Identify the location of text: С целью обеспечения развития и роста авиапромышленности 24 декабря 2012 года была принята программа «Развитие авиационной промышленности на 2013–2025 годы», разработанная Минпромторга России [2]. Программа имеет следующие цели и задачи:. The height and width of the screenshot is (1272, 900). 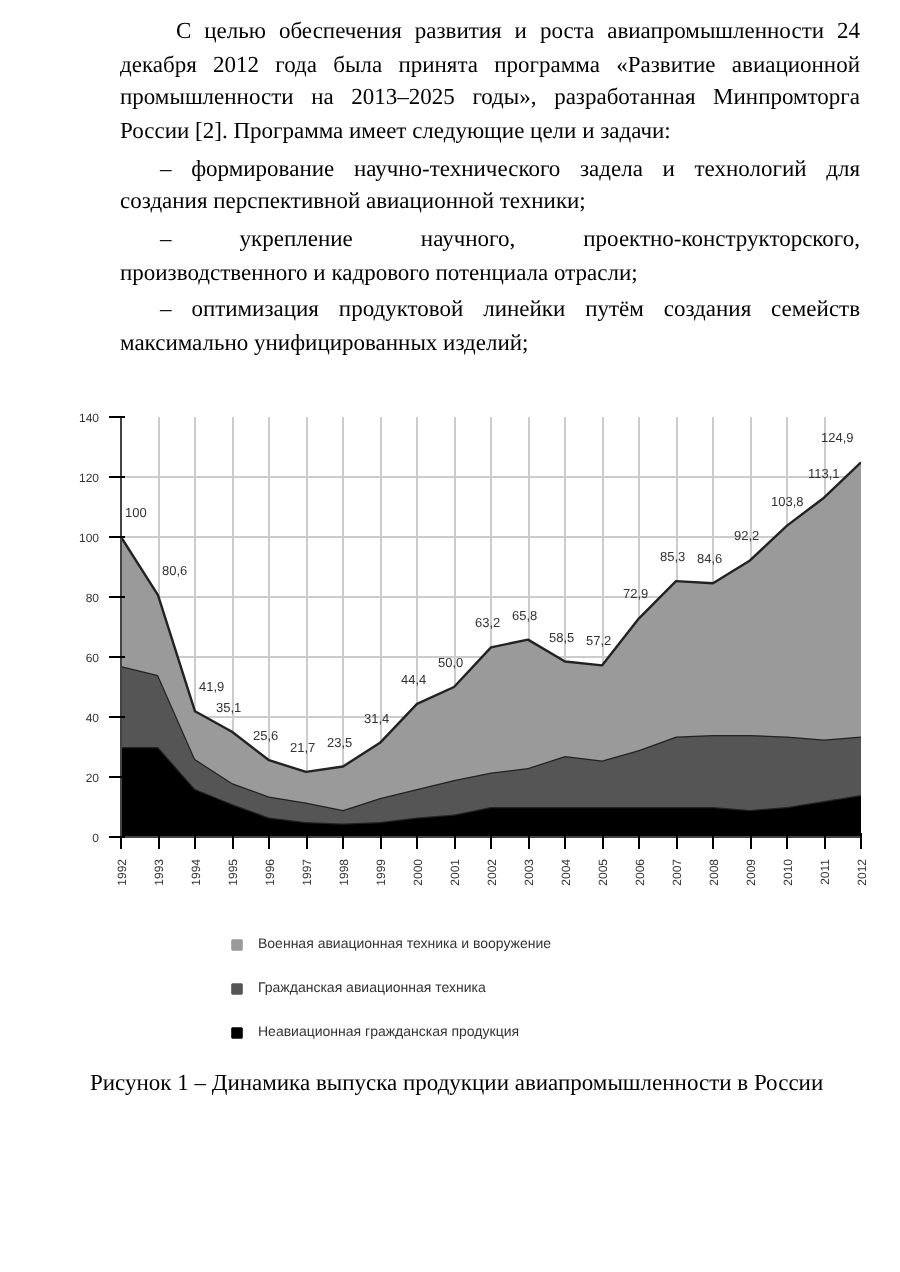
(490, 83).